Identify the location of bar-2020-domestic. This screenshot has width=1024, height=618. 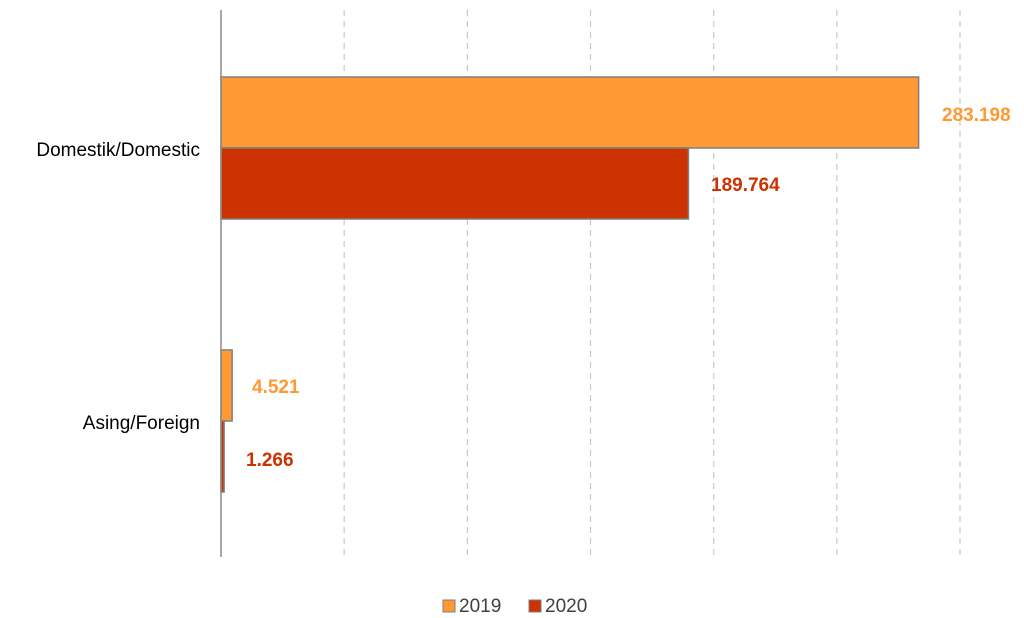
(455, 183).